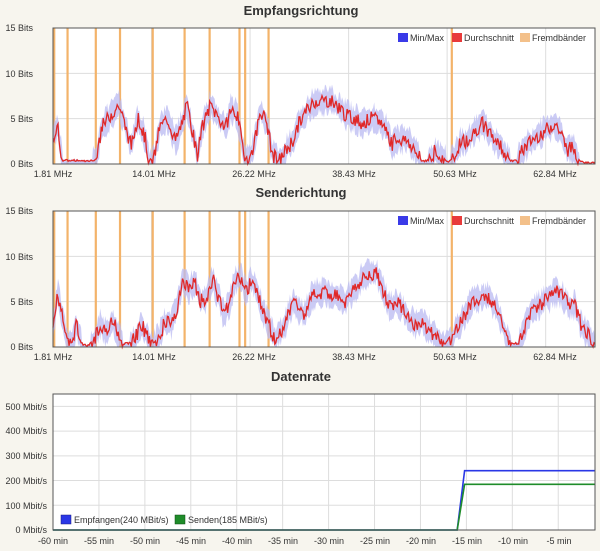 This screenshot has width=600, height=551. What do you see at coordinates (421, 541) in the screenshot?
I see `x-tick-label: -20 min` at bounding box center [421, 541].